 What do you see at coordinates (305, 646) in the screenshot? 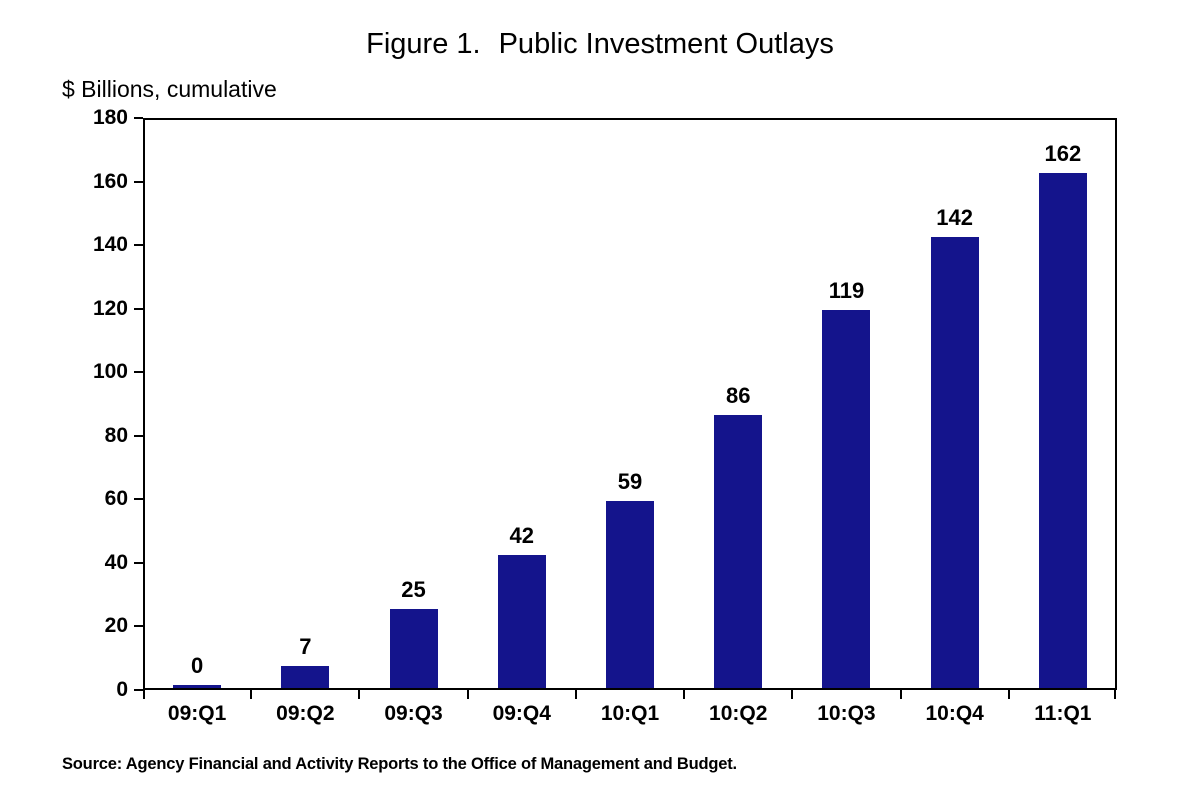
I see `bar-value-label: 7` at bounding box center [305, 646].